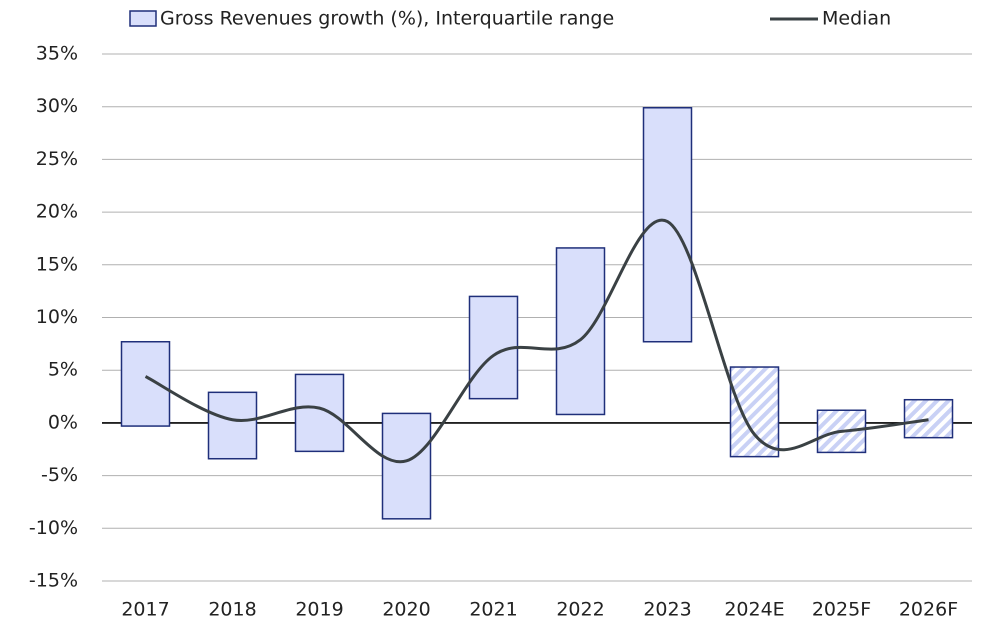  I want to click on y-tick-label: 15%, so click(57, 264).